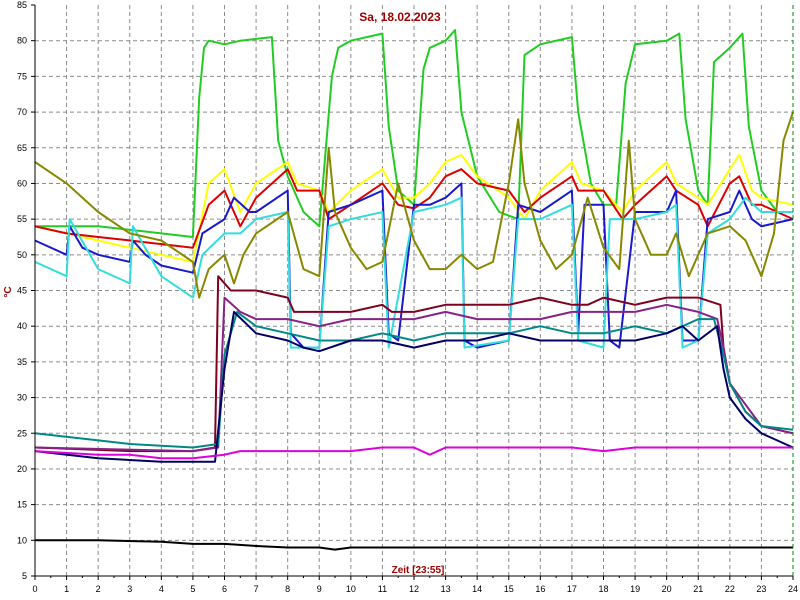 This screenshot has width=800, height=600. Describe the element at coordinates (319, 589) in the screenshot. I see `x-tick-label: 9` at that location.